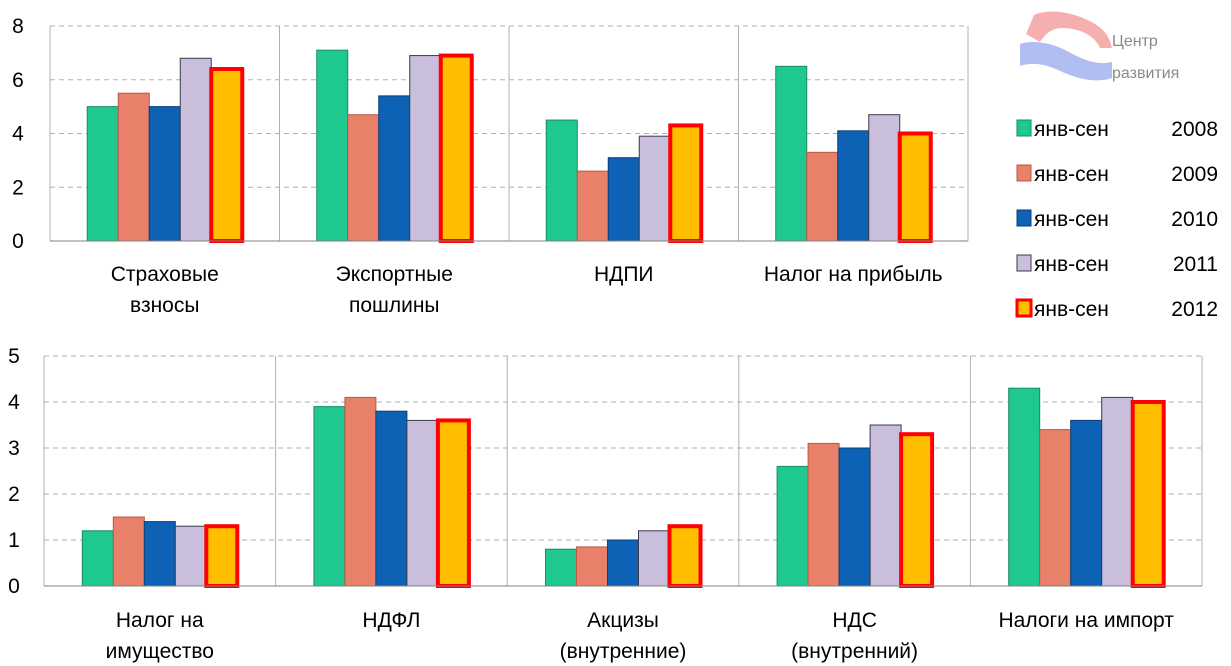  What do you see at coordinates (1135, 41) in the screenshot?
I see `logo-line1: Центр` at bounding box center [1135, 41].